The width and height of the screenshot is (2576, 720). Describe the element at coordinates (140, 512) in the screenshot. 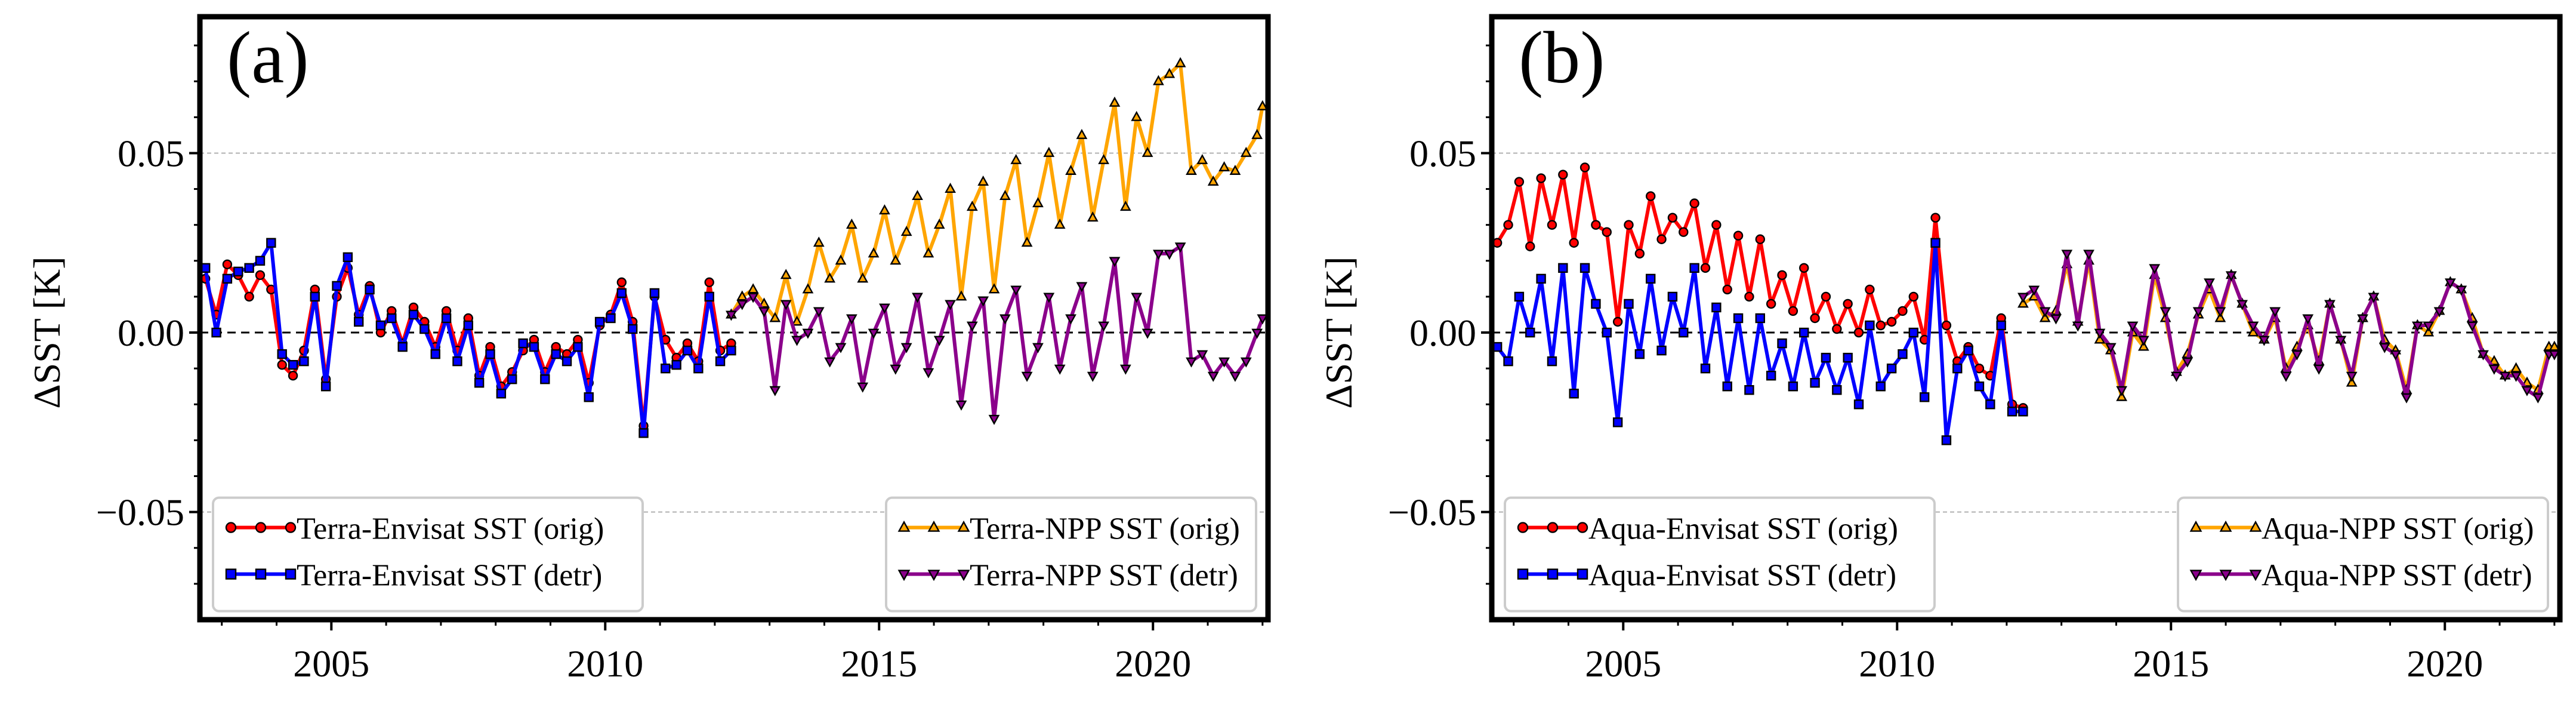

I see `y-tick-label: −0.05` at that location.